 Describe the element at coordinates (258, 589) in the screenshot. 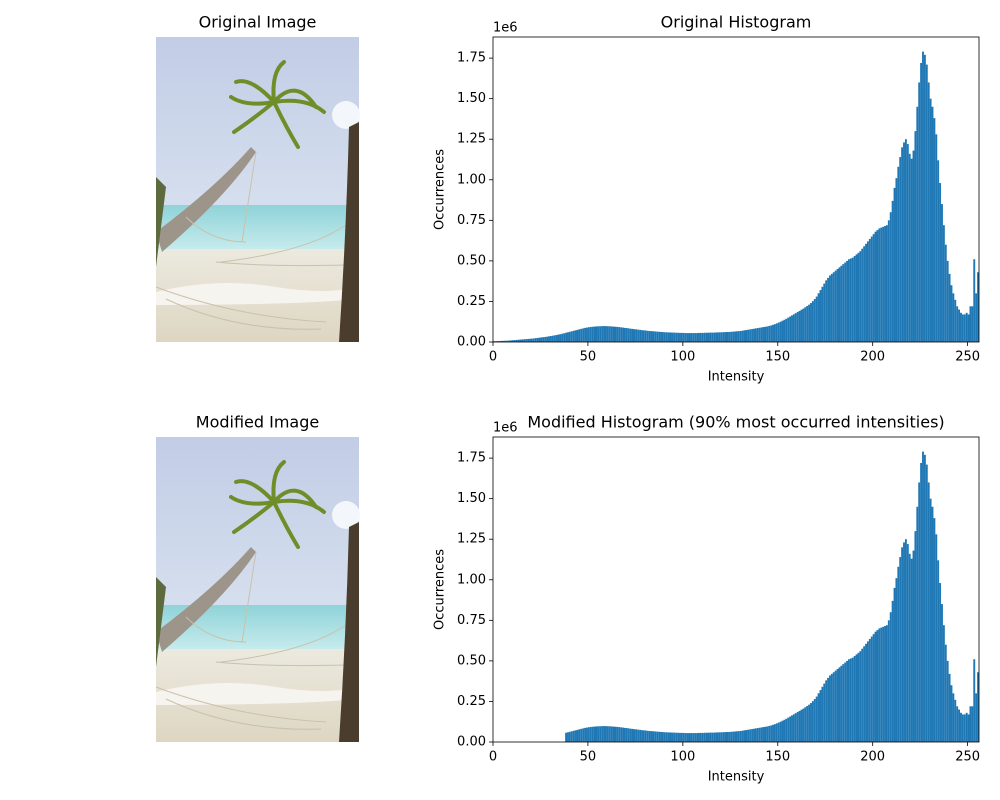

I see `image-modified` at that location.